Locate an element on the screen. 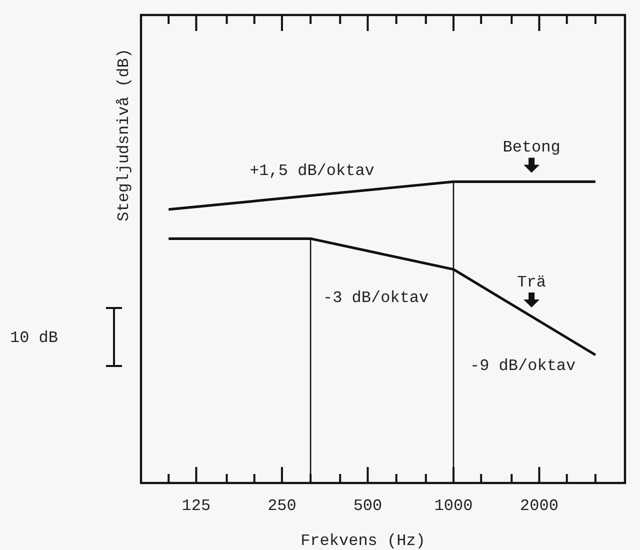 This screenshot has width=640, height=550. x-tick-label: 2000 is located at coordinates (539, 506).